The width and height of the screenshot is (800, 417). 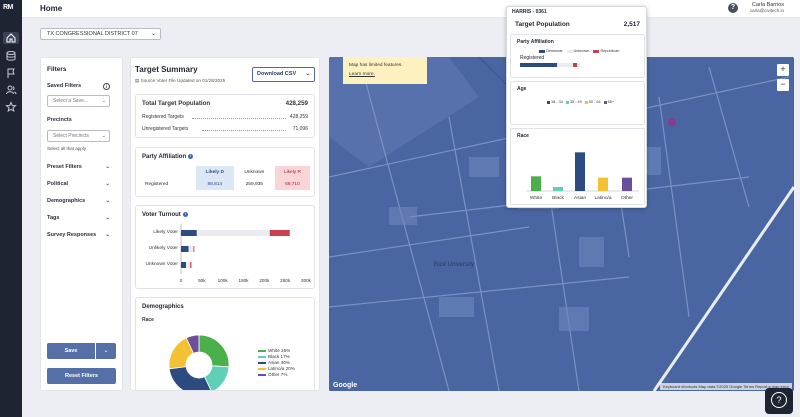 I want to click on turnout-tick-label: 200k, so click(x=264, y=280).